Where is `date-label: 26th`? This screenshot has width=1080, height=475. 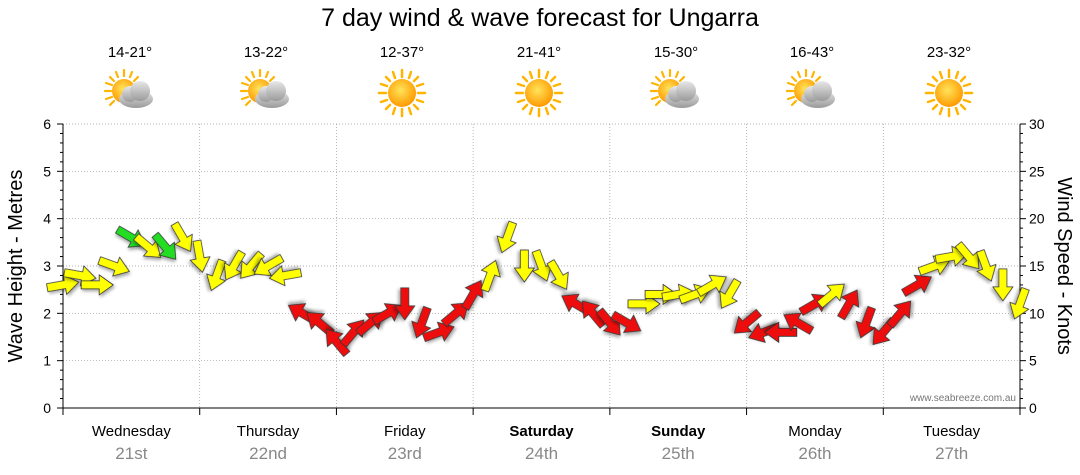 date-label: 26th is located at coordinates (814, 453).